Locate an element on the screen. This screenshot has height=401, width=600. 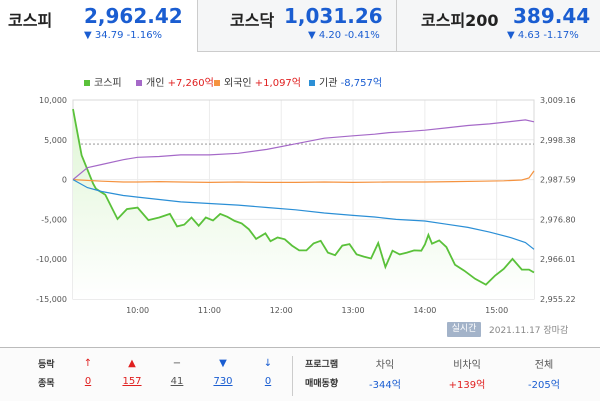
tab-kospi200: 코스피200 389.44 ▼ 4.63 -1.17% is located at coordinates (498, 26).